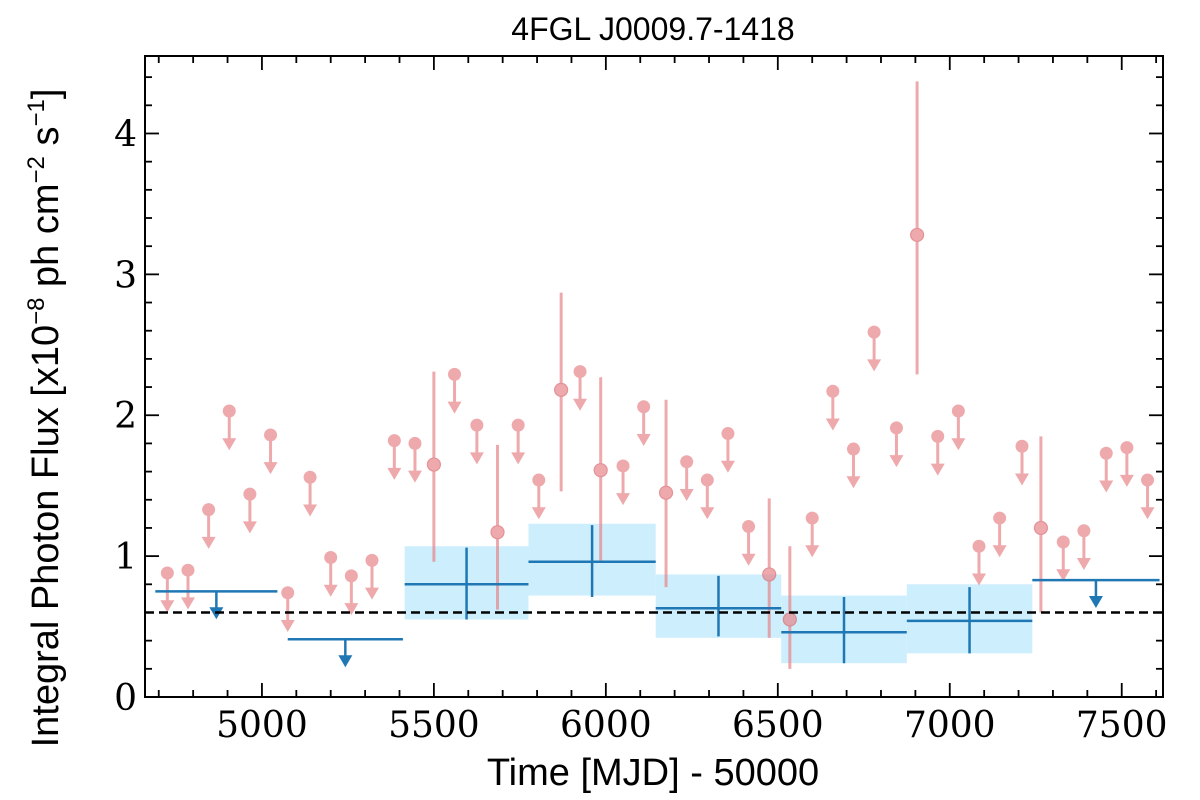 The height and width of the screenshot is (800, 1200). I want to click on x-tick-label: 6000, so click(606, 725).